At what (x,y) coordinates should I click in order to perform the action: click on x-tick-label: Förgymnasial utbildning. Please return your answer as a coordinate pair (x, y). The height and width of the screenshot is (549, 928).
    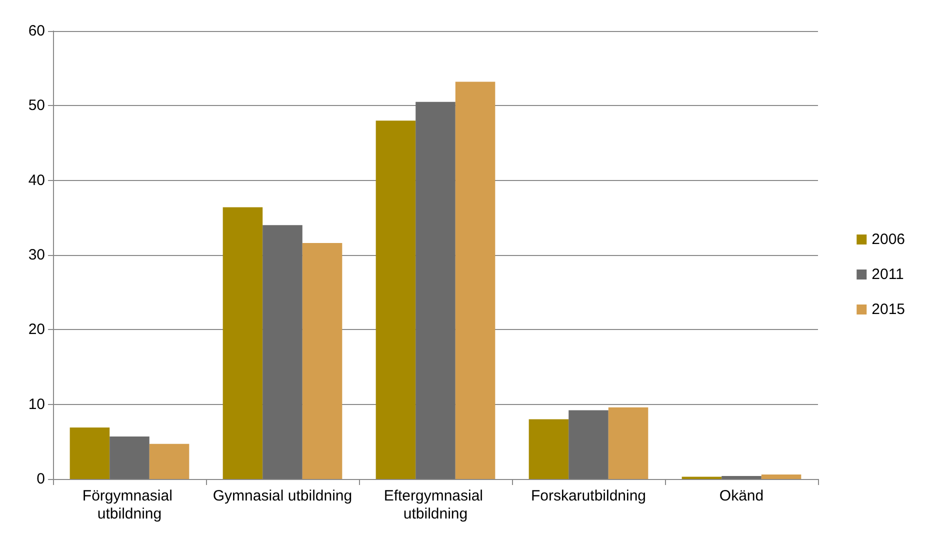
    Looking at the image, I should click on (129, 505).